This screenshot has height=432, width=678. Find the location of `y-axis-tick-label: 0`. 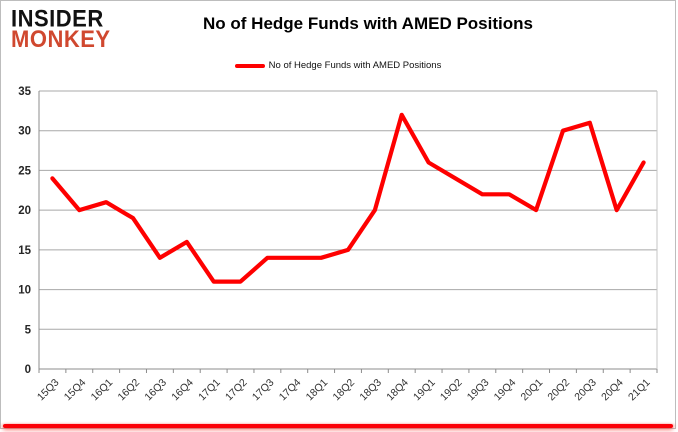

y-axis-tick-label: 0 is located at coordinates (28, 370).